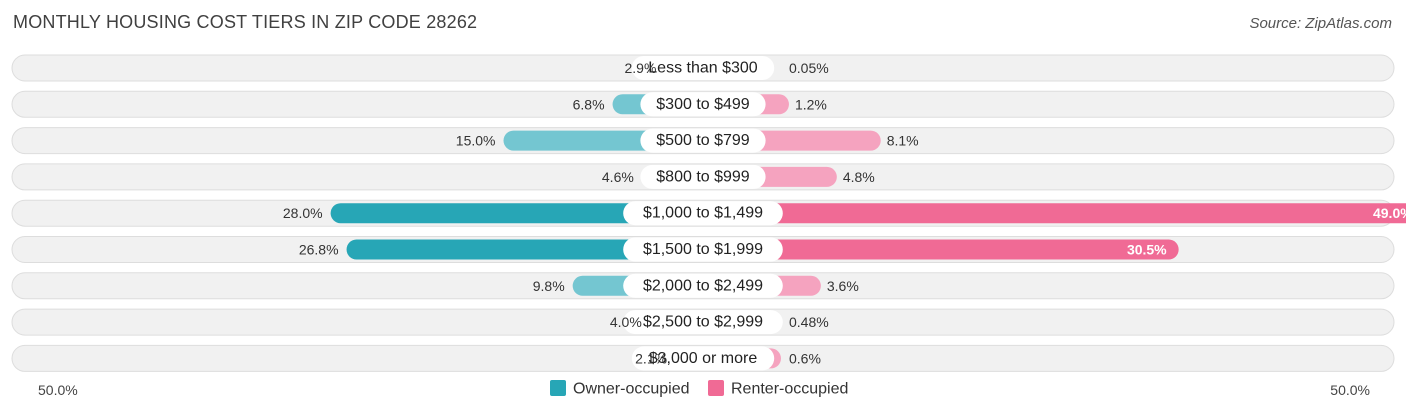 The image size is (1406, 414). What do you see at coordinates (789, 389) in the screenshot?
I see `legend-label-renter: Renter-occupied` at bounding box center [789, 389].